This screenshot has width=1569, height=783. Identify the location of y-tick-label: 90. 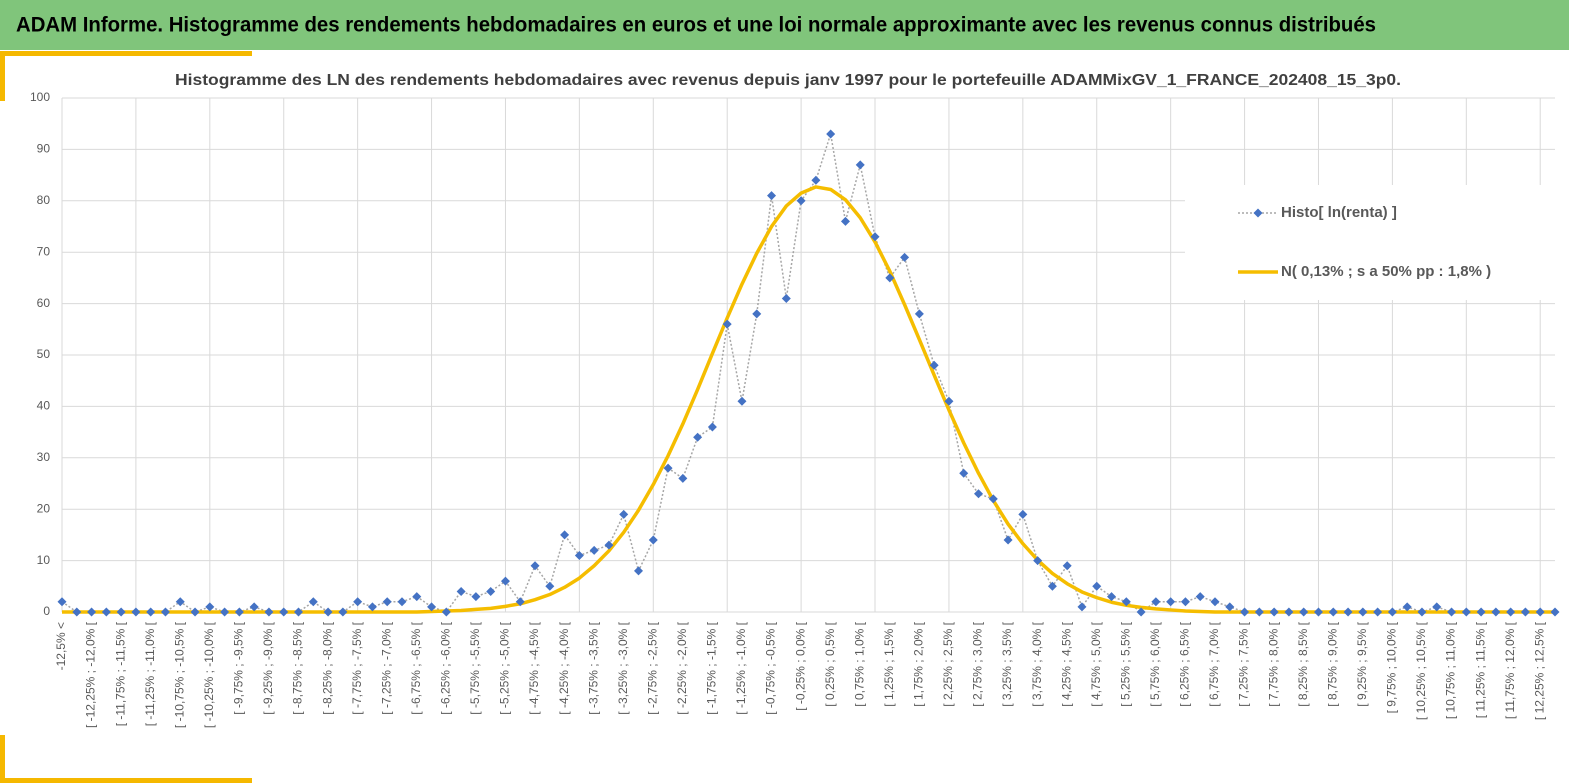
(44, 149).